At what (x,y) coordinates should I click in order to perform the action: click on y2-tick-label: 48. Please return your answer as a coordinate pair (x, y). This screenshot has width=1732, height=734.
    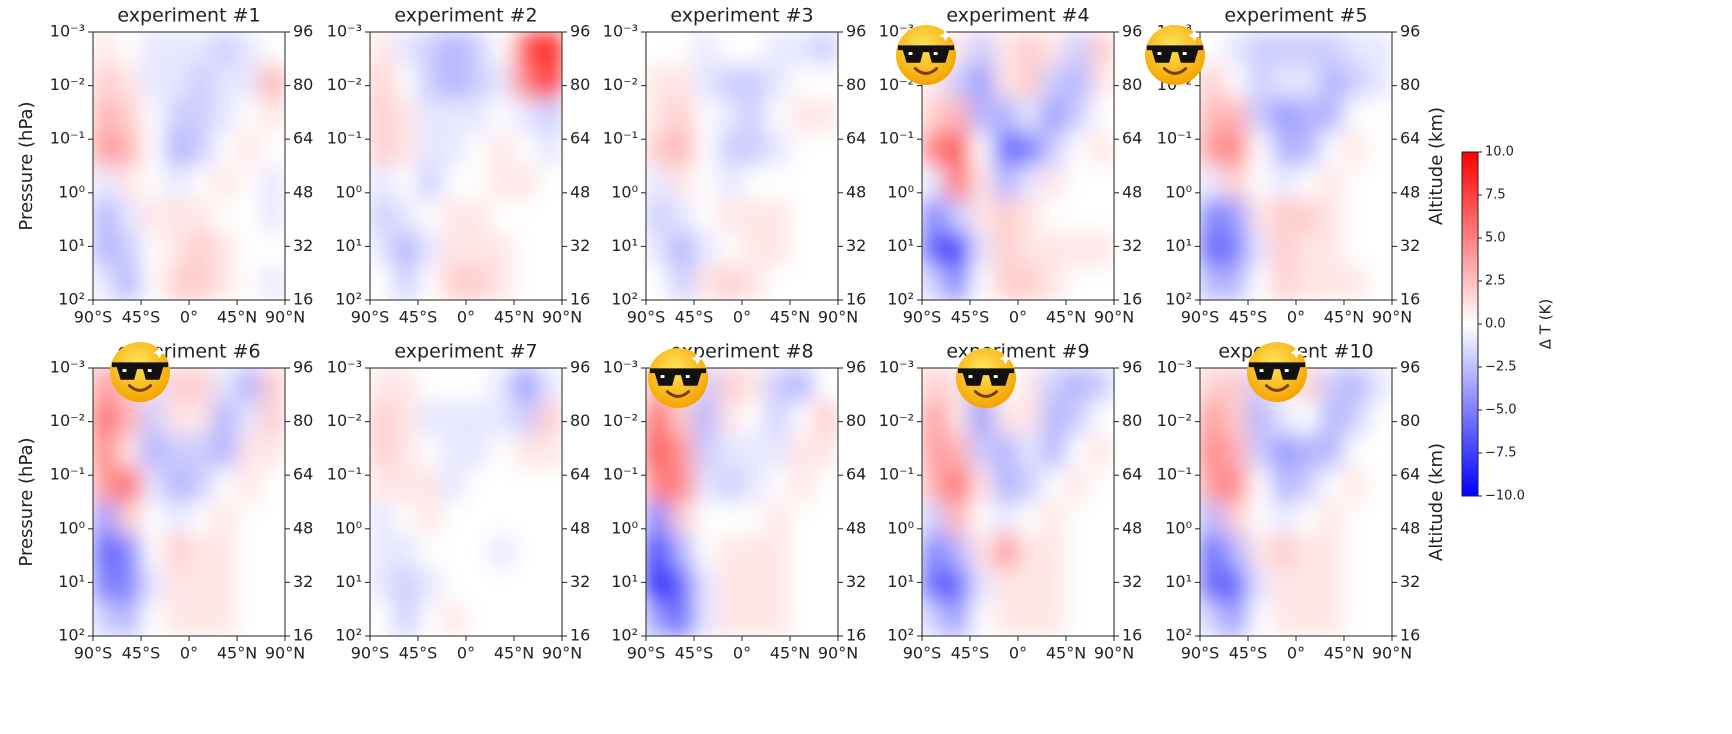
    Looking at the image, I should click on (1132, 527).